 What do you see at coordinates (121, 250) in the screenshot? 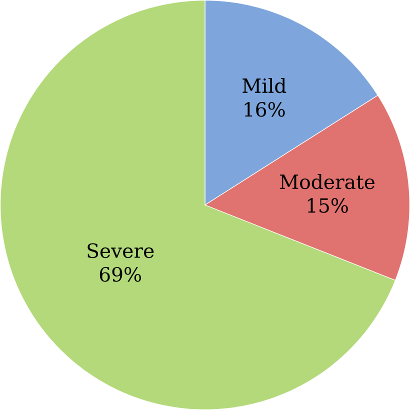
I see `slice-label: Severe` at bounding box center [121, 250].